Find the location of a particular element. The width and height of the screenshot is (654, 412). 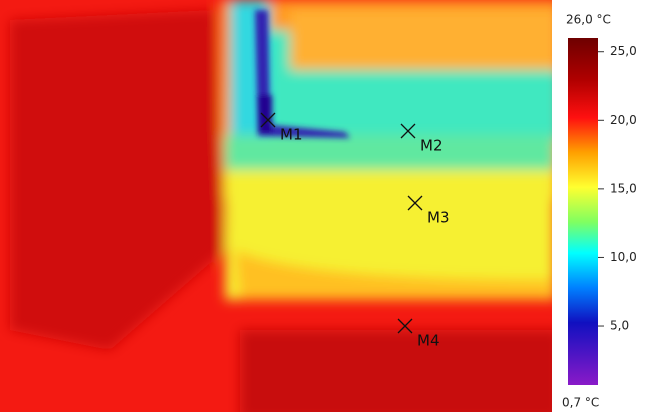

tick-label: 20,0 is located at coordinates (623, 120).